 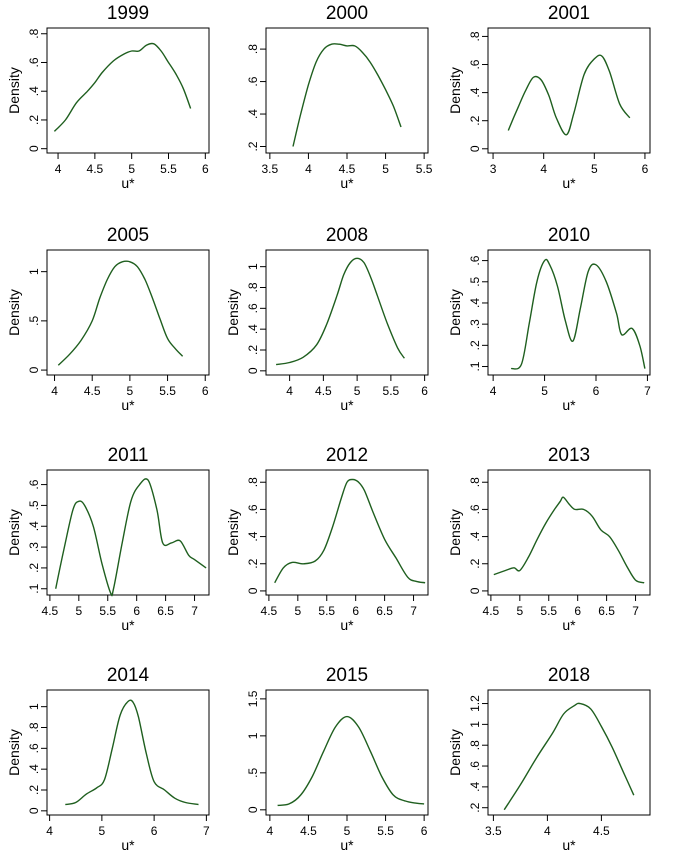 What do you see at coordinates (128, 675) in the screenshot?
I see `panel-title: 2014` at bounding box center [128, 675].